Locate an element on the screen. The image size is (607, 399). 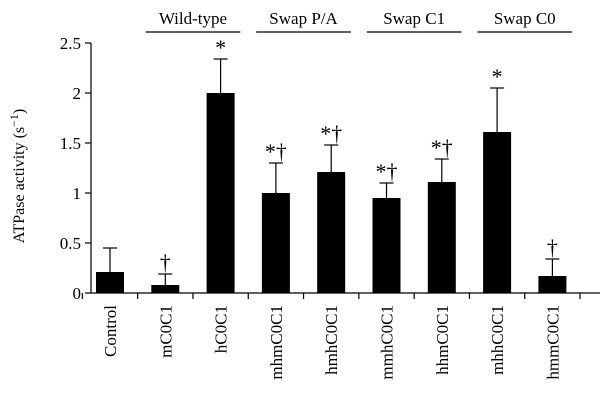
bar-Control is located at coordinates (110, 282).